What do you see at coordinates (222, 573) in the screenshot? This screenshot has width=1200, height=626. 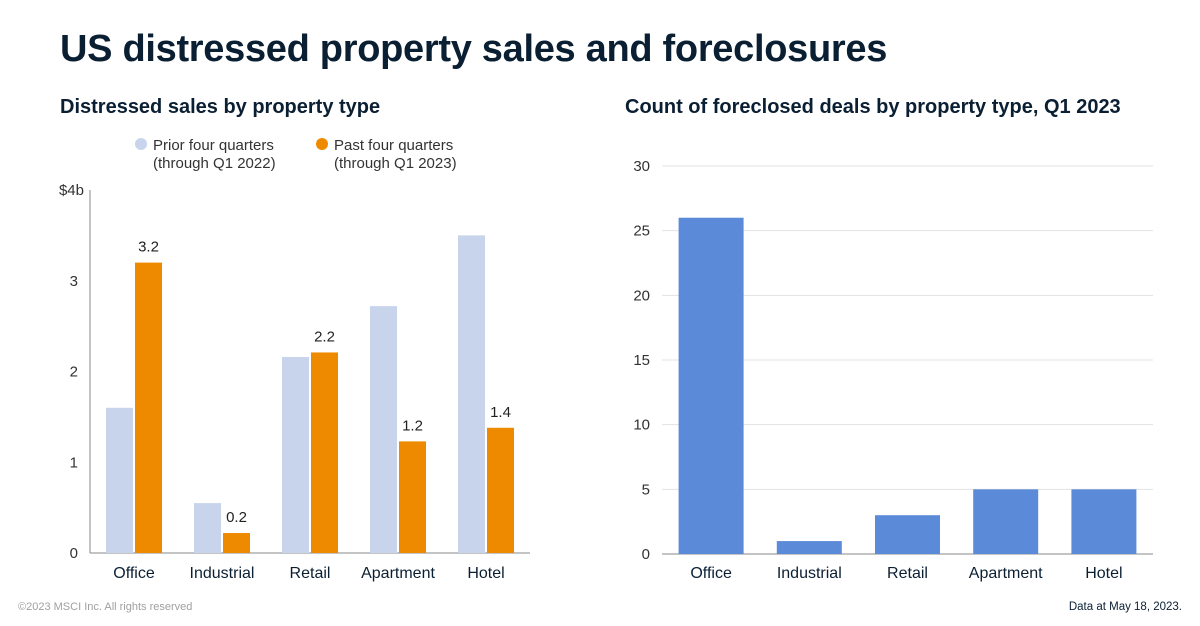 I see `left-category-label: Industrial` at bounding box center [222, 573].